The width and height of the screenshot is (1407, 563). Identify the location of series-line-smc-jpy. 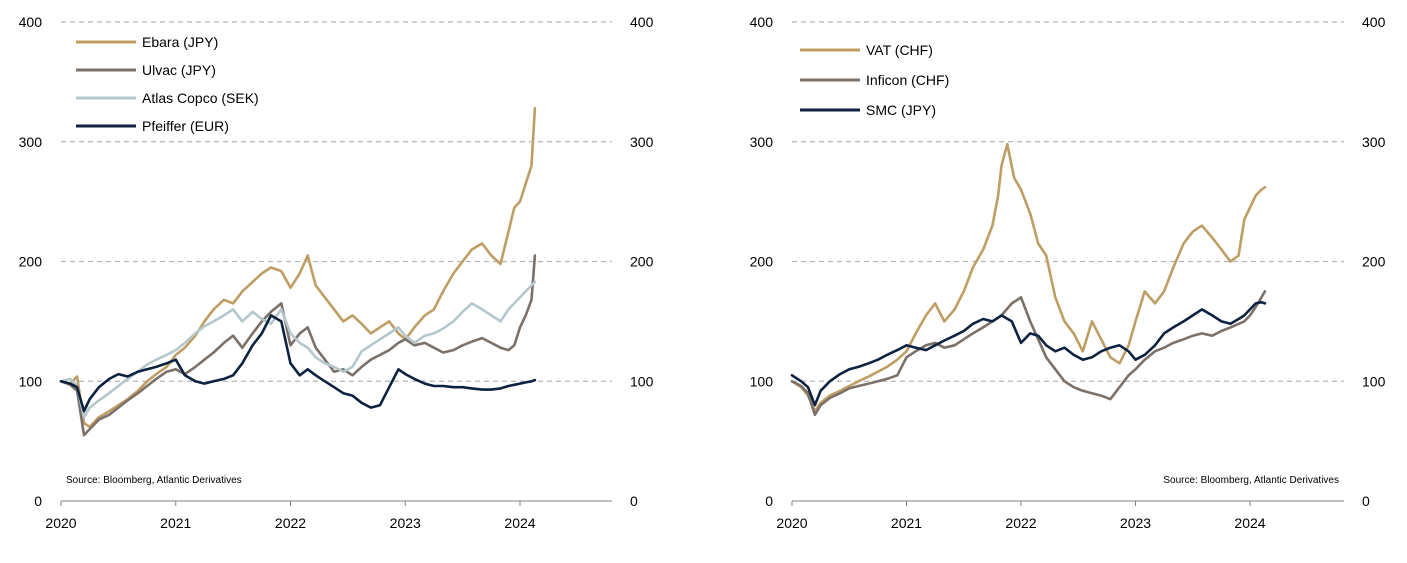
(1028, 353).